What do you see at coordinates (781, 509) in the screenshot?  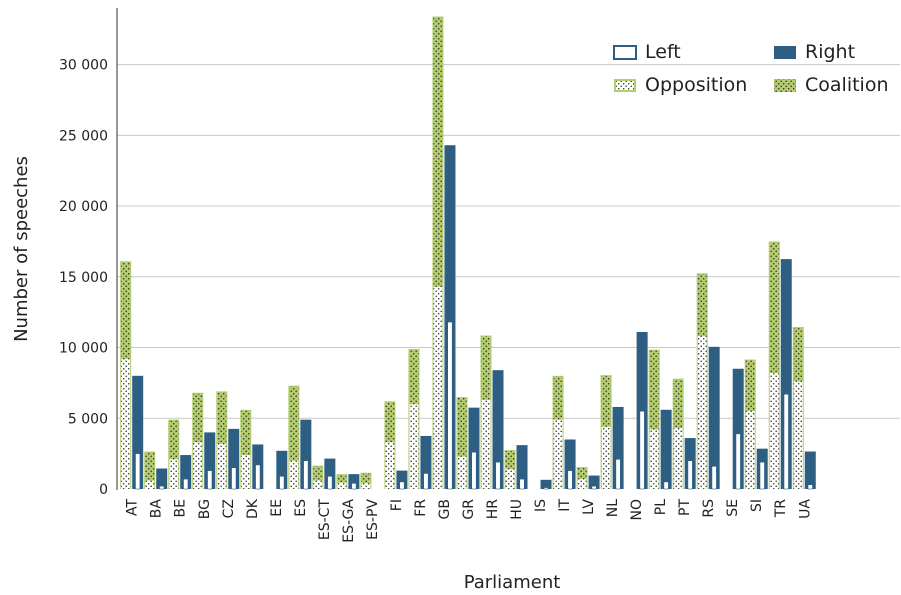 I see `x-tick-label: TR` at bounding box center [781, 509].